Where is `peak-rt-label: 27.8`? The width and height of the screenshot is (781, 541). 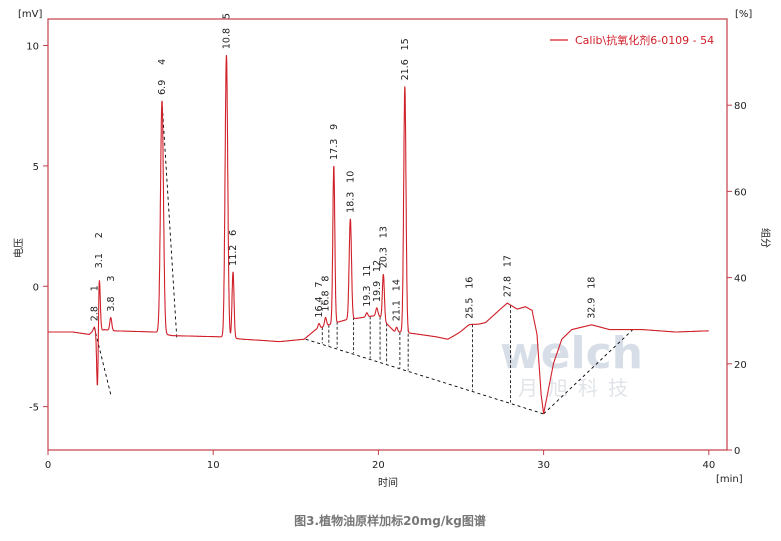
peak-rt-label: 27.8 is located at coordinates (507, 286).